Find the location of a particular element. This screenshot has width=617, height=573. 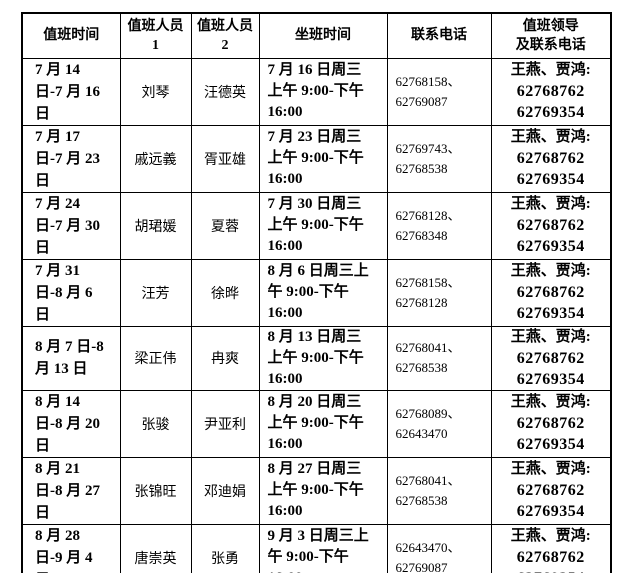

sitting-time-cell: 7 月 23 日周三上午 9:00-下午 16:00 is located at coordinates (323, 158).